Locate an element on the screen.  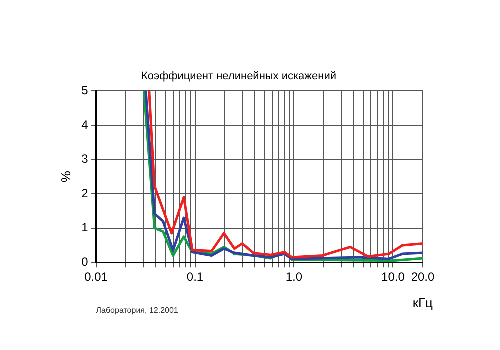
y-tick-label: 4 is located at coordinates (85, 125).